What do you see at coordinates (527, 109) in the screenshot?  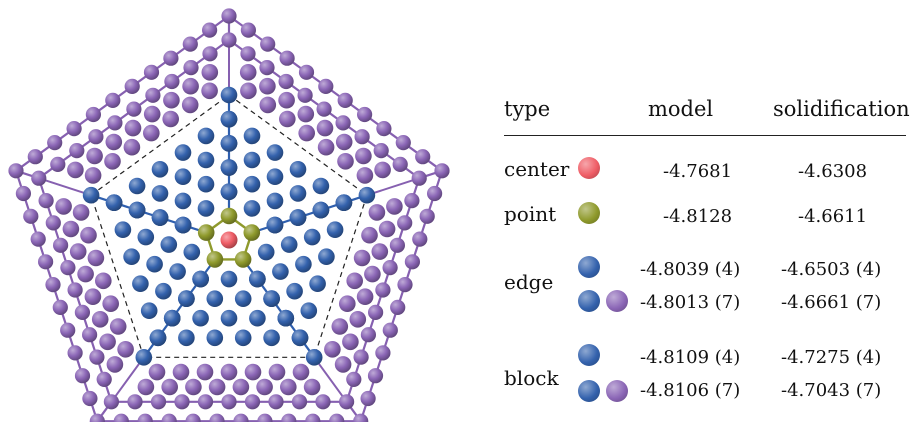 I see `header-type: type` at bounding box center [527, 109].